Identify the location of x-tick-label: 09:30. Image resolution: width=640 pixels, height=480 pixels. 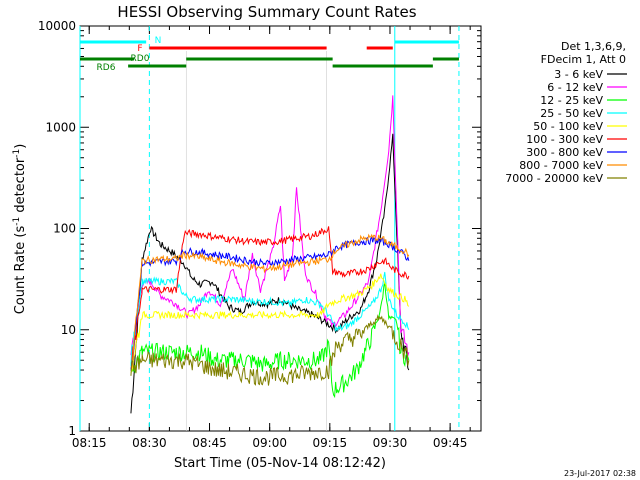
(390, 443).